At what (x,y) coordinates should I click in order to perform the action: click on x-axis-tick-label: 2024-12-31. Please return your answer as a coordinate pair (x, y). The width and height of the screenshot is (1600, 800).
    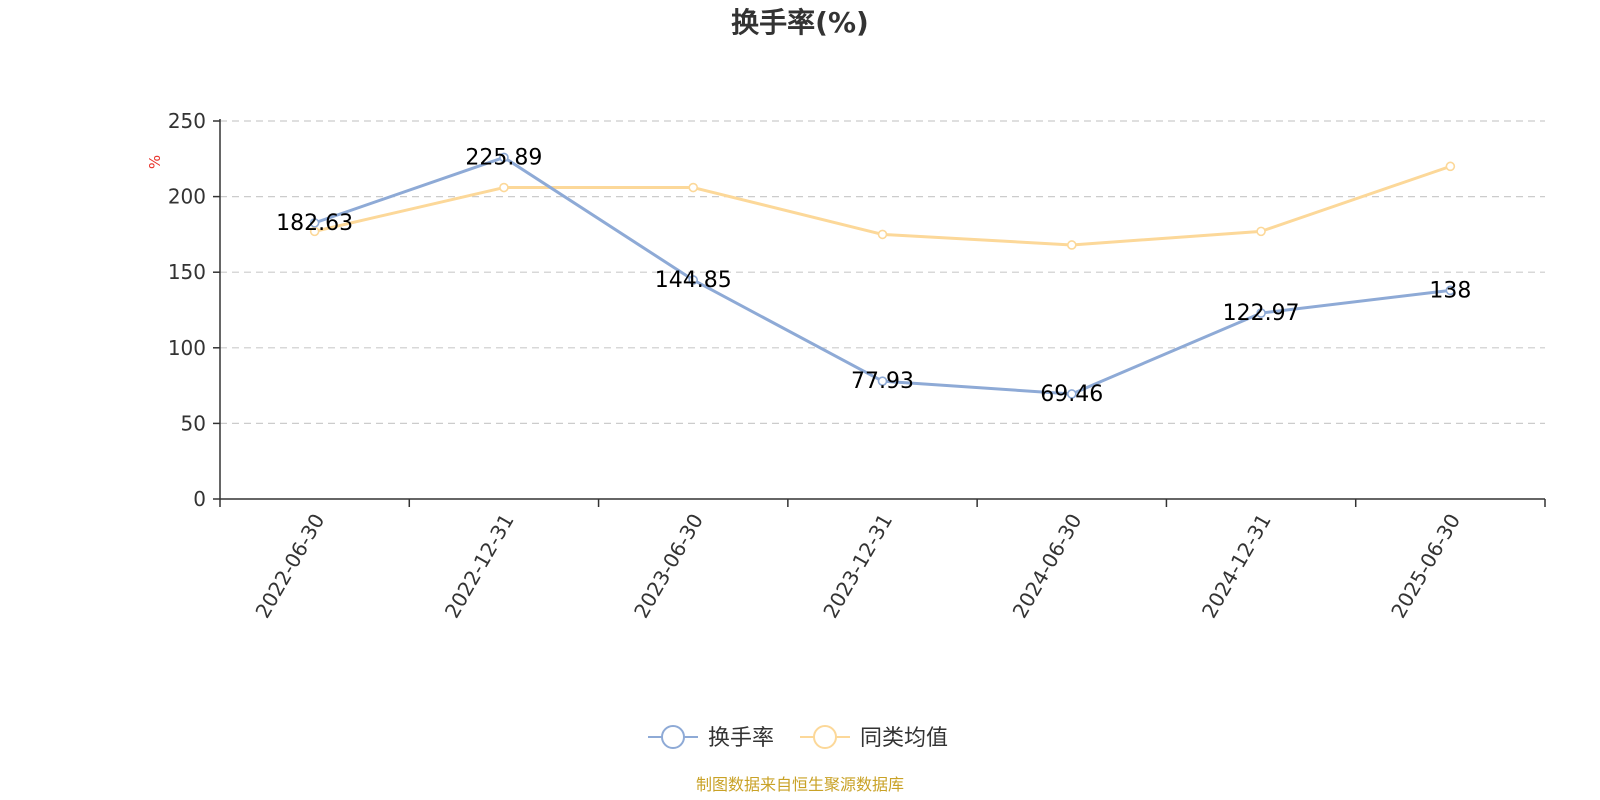
    Looking at the image, I should click on (1236, 566).